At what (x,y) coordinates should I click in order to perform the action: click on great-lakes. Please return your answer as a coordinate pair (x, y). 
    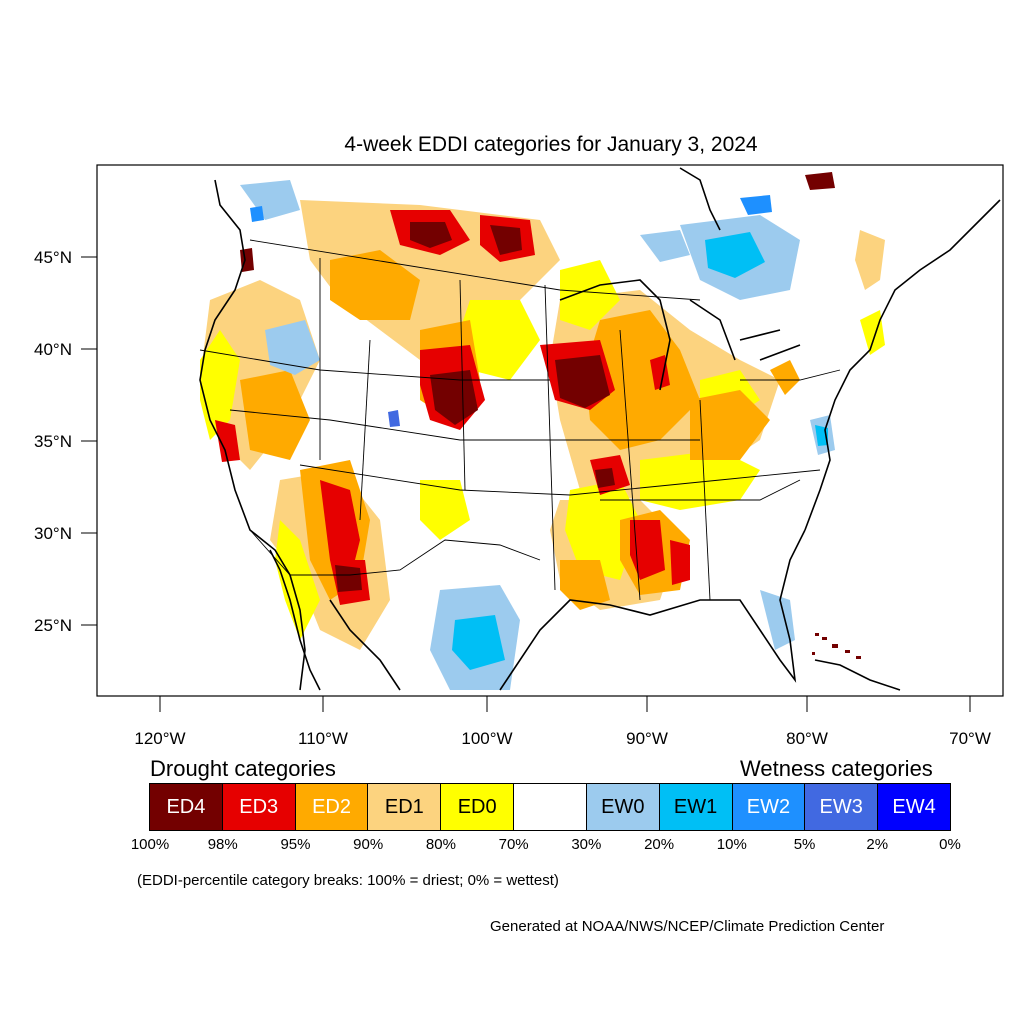
    Looking at the image, I should click on (680, 335).